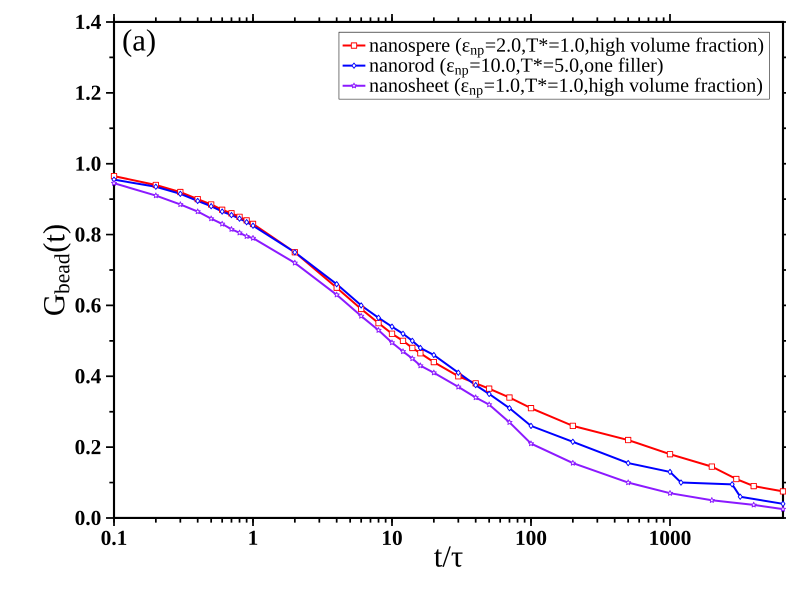 This screenshot has height=610, width=786. Describe the element at coordinates (88, 93) in the screenshot. I see `y-tick-label: 1.2` at that location.